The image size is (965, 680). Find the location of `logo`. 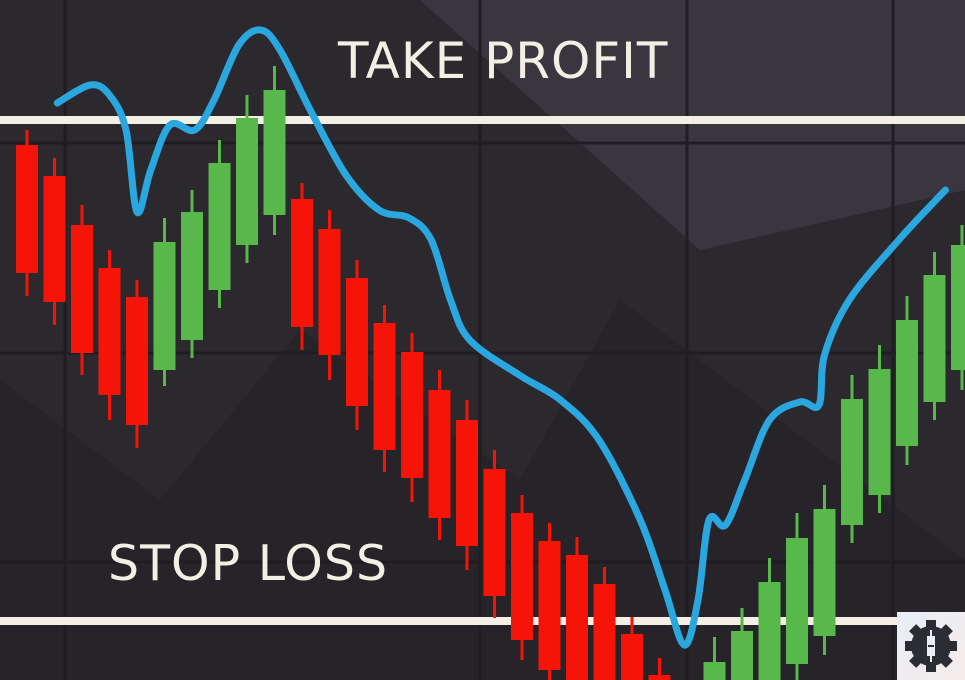

logo is located at coordinates (931, 646).